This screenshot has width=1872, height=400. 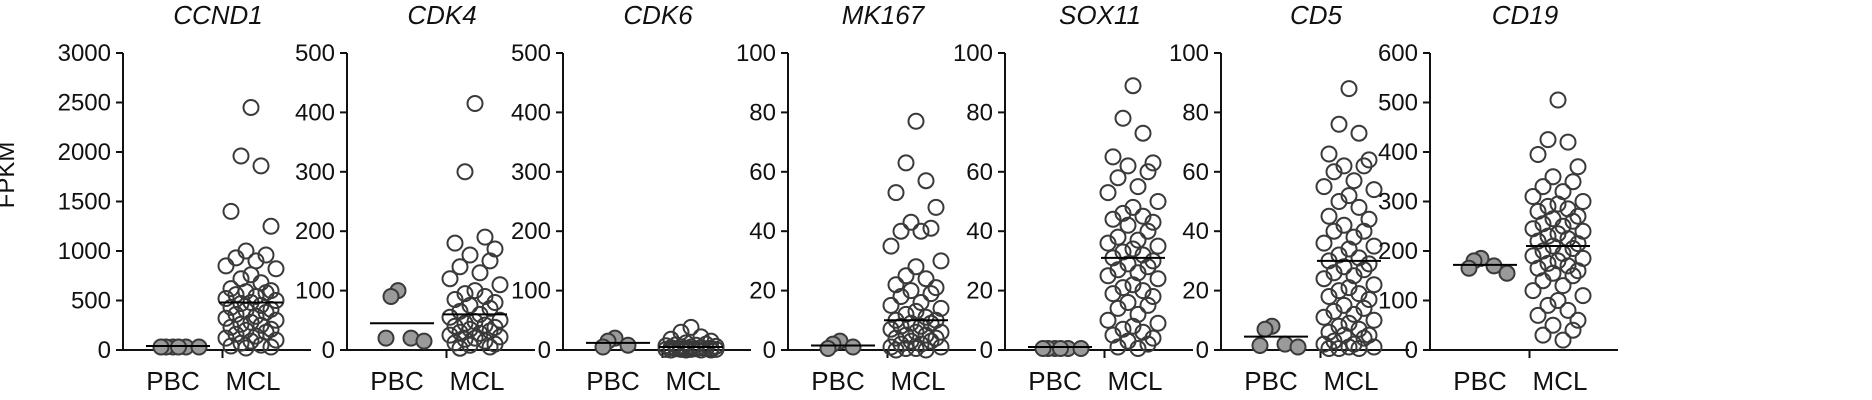 I want to click on y-tick-label: 3000, so click(x=84, y=53).